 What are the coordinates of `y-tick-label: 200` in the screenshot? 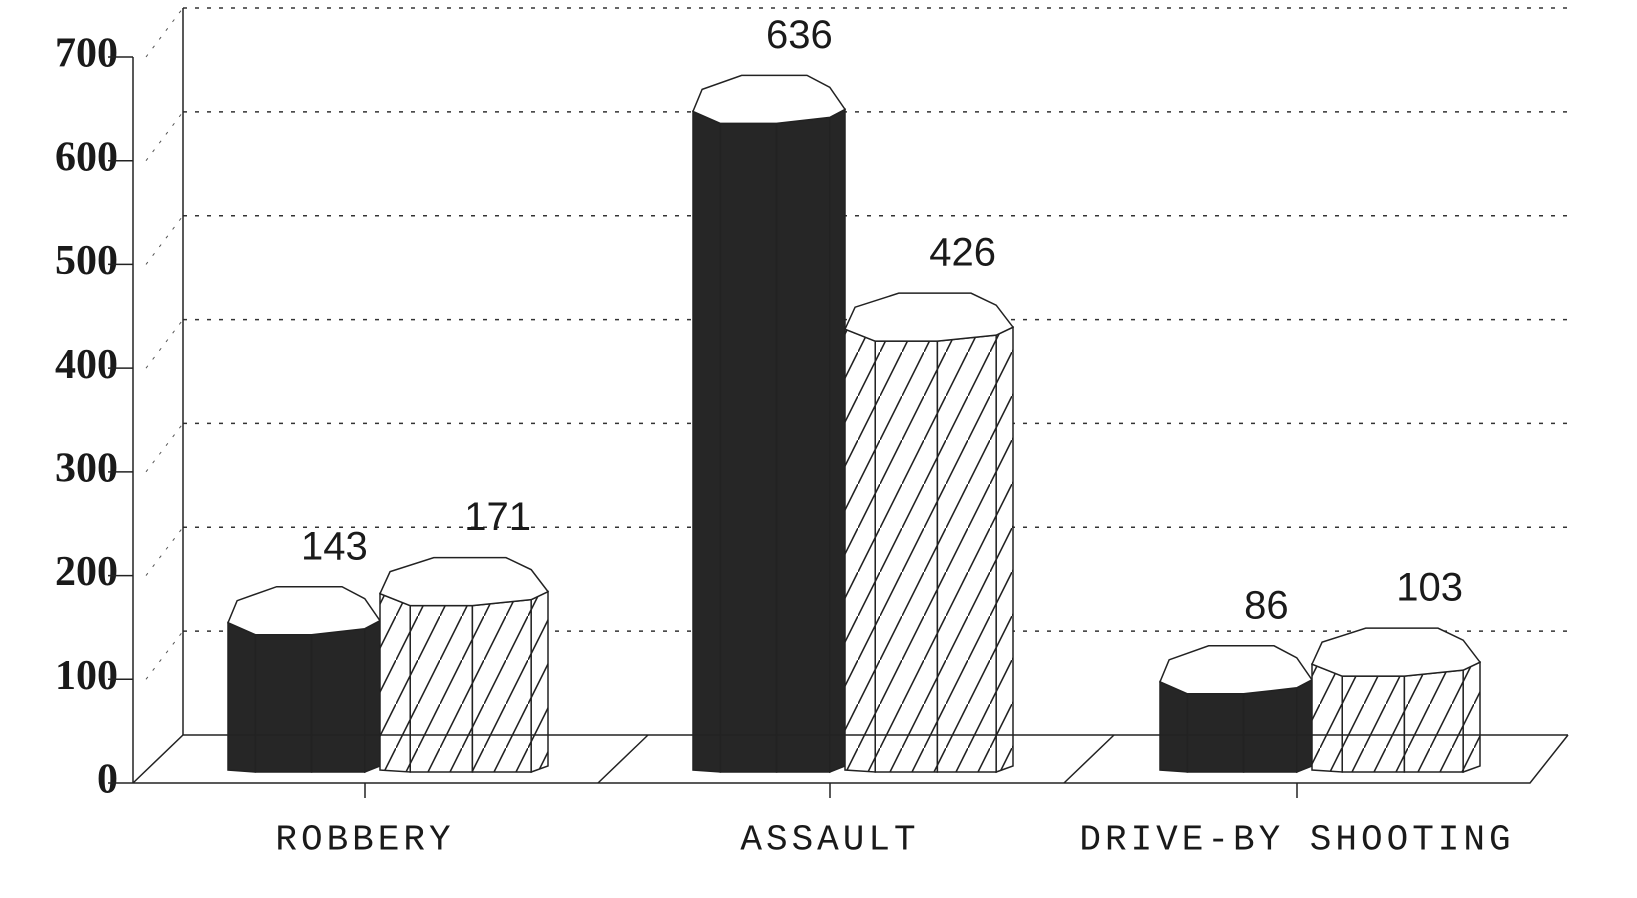 It's located at (86, 572).